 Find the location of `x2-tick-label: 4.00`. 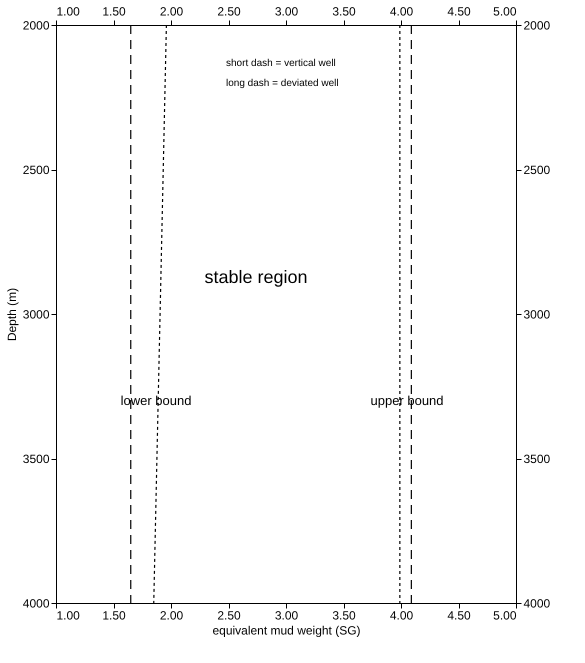

x2-tick-label: 4.00 is located at coordinates (402, 11).